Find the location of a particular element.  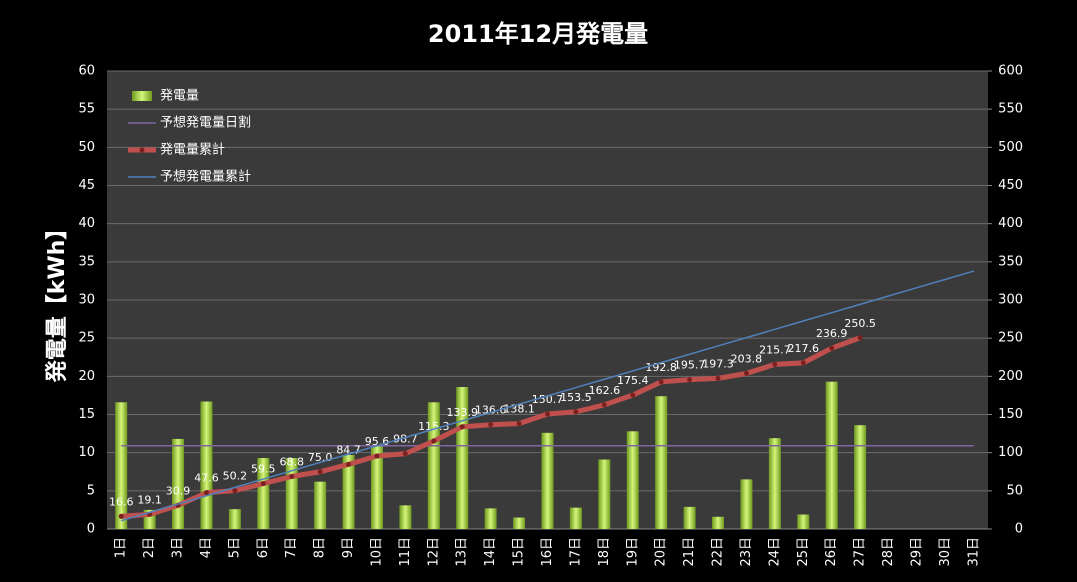

x-tick-label: 21日 is located at coordinates (689, 552).